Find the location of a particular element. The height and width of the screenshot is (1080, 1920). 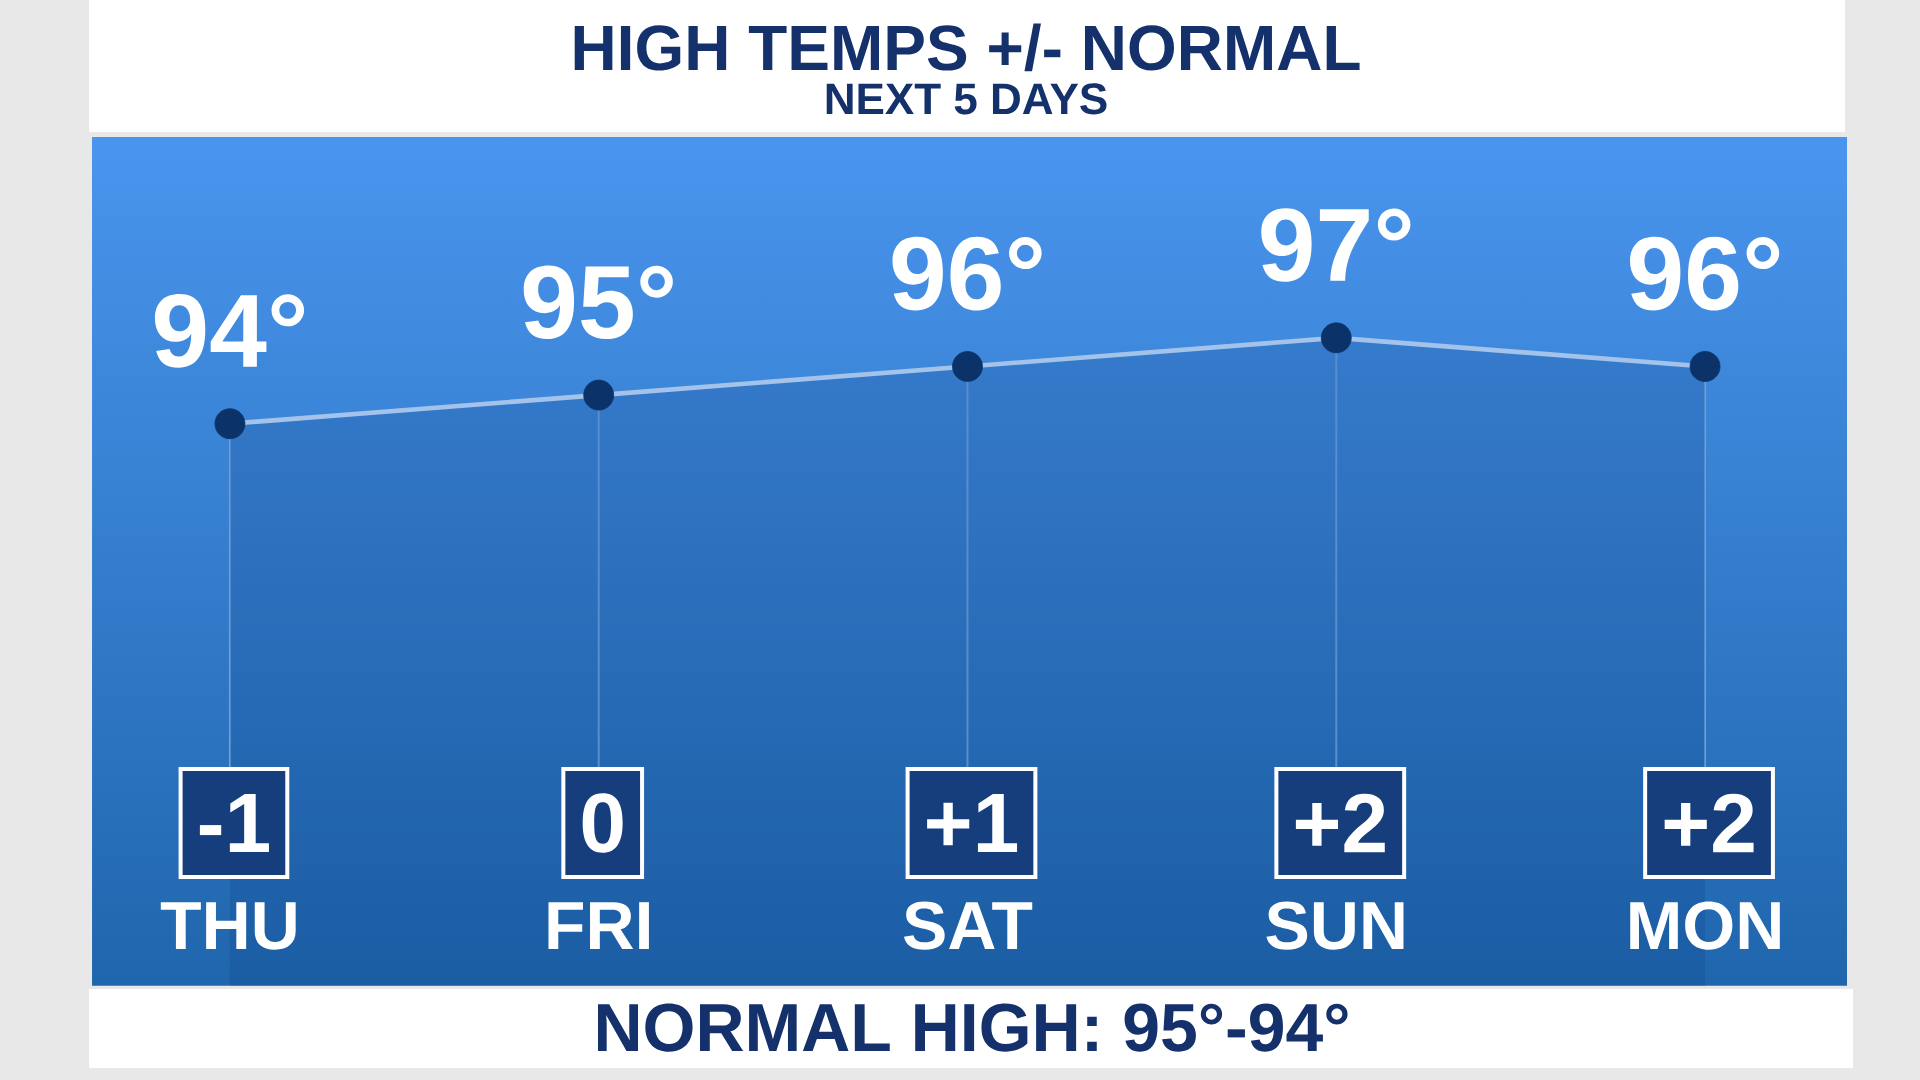

point is located at coordinates (230, 424).